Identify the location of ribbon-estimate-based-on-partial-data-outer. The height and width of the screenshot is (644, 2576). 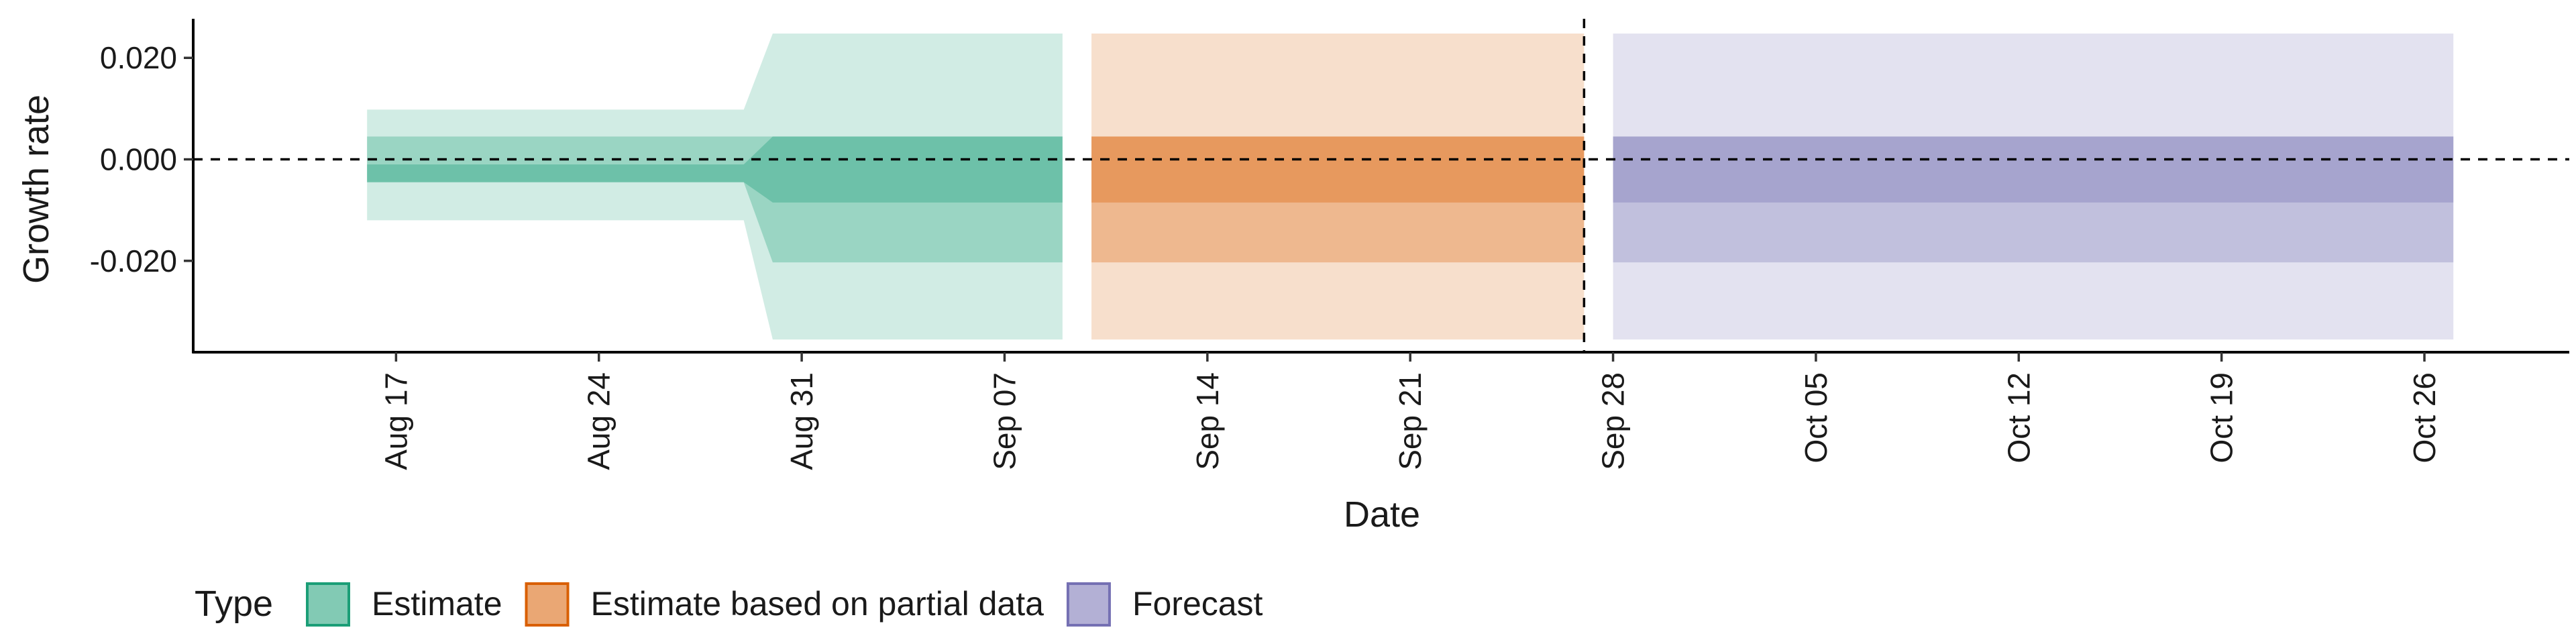
(1338, 186).